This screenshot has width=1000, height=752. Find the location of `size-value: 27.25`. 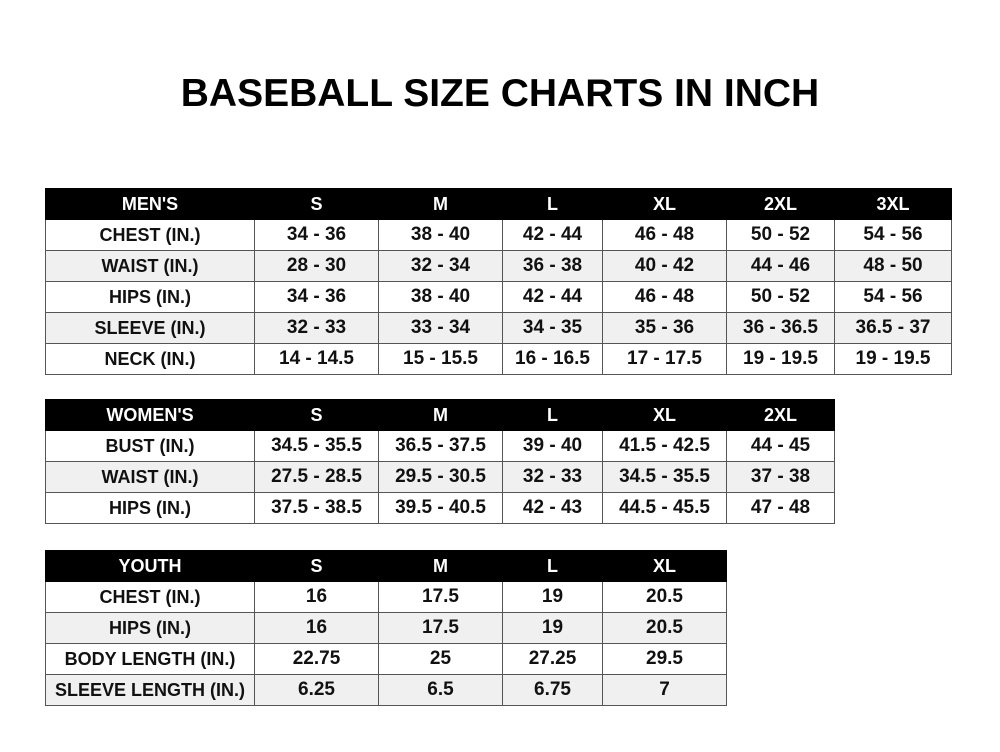

size-value: 27.25 is located at coordinates (552, 659).